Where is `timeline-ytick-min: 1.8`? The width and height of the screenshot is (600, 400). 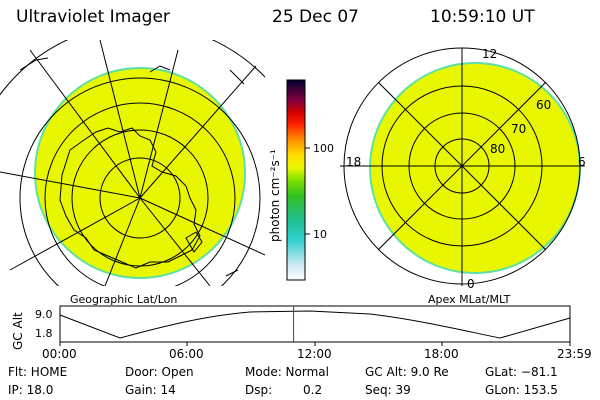
timeline-ytick-min: 1.8 is located at coordinates (44, 333).